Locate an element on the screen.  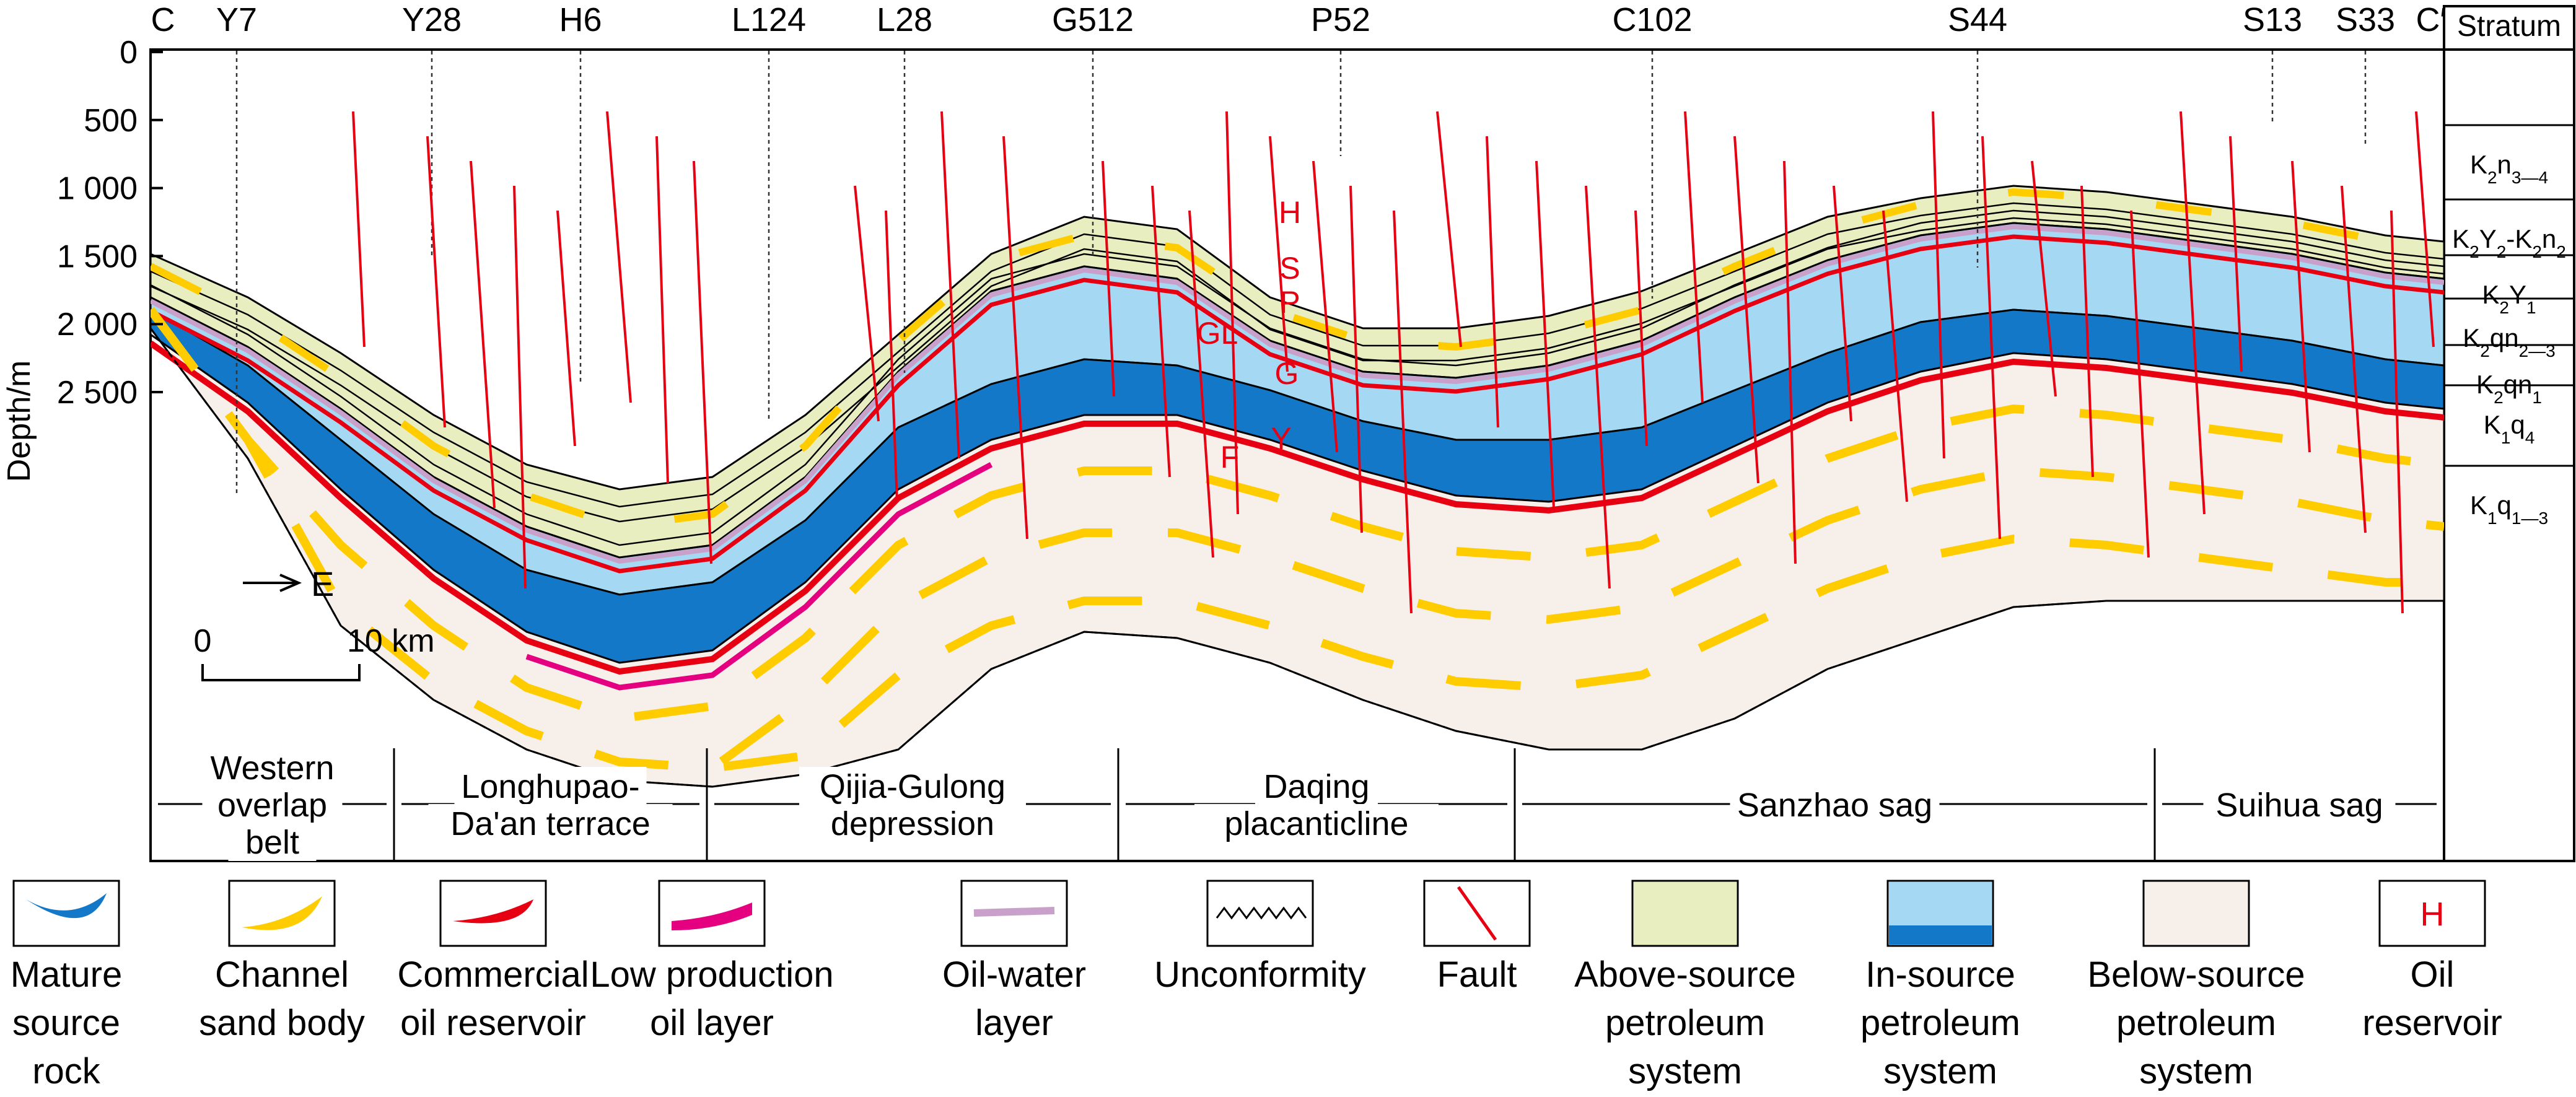
well-label: S13 is located at coordinates (2272, 19).